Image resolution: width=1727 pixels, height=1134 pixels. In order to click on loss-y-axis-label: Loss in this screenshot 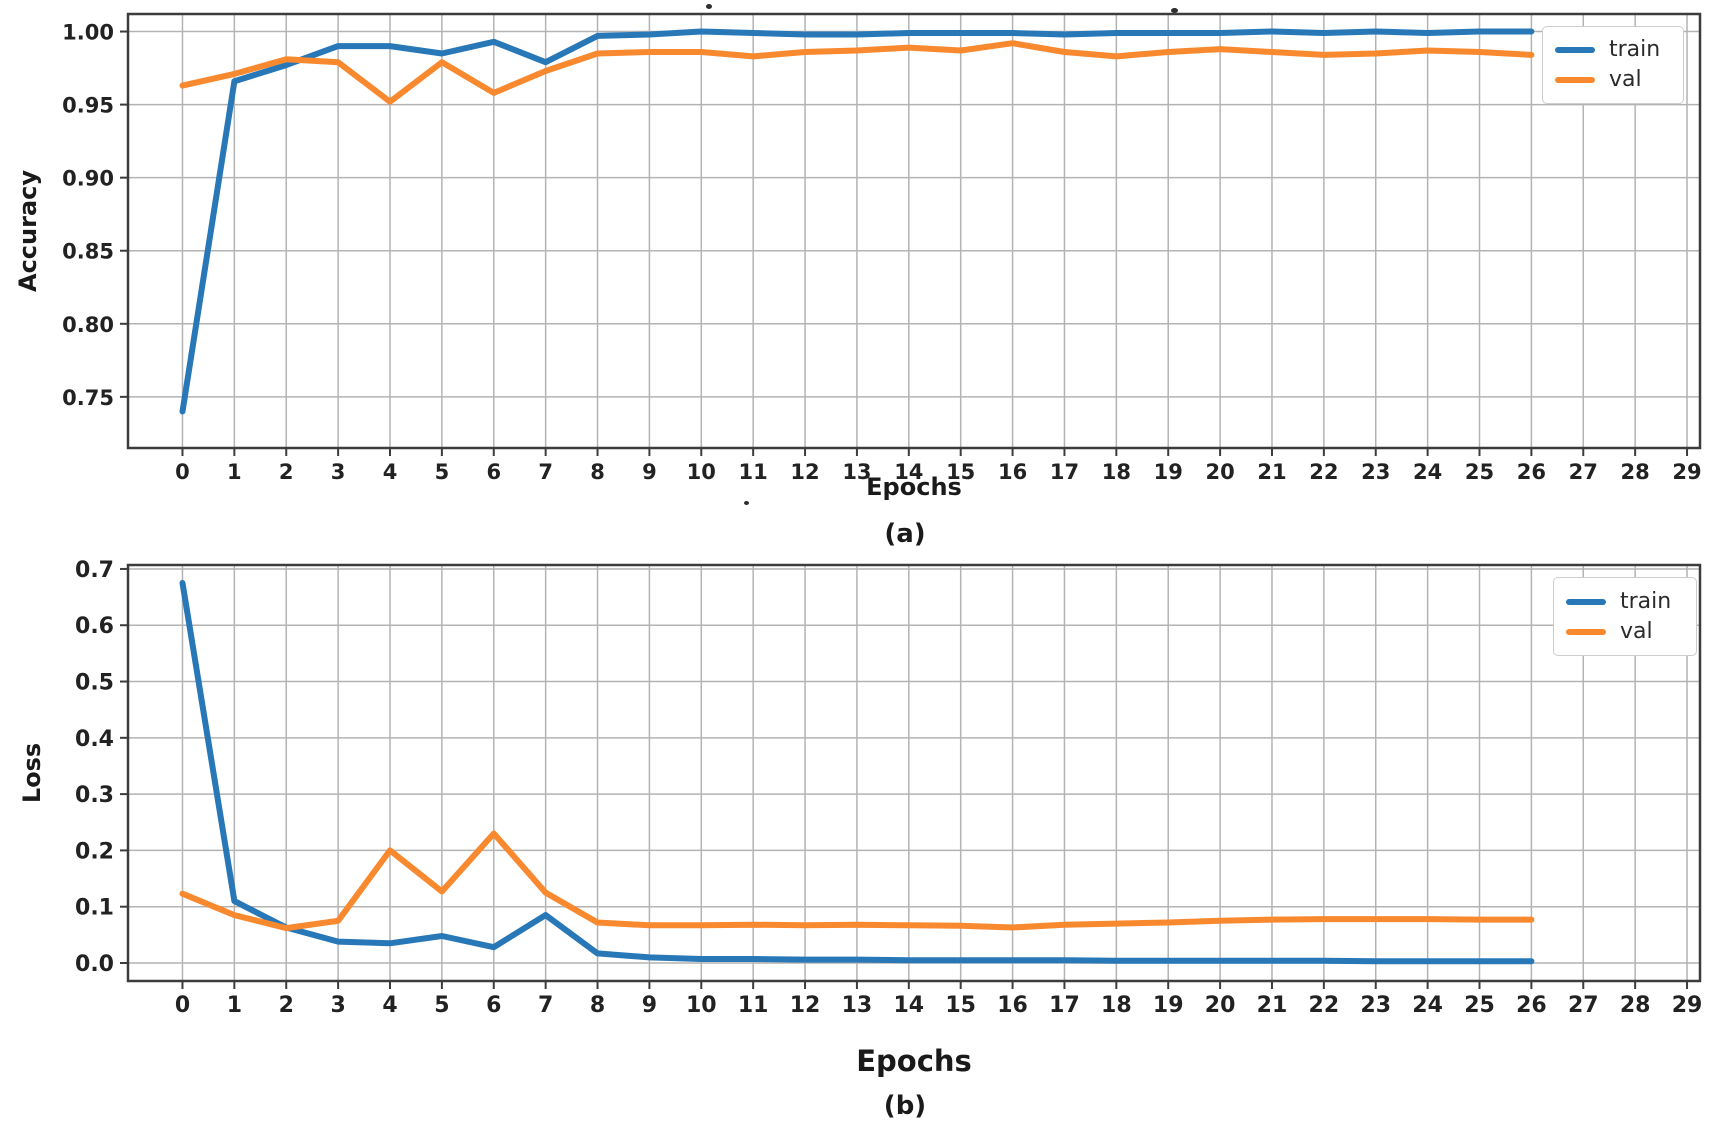, I will do `click(32, 773)`.